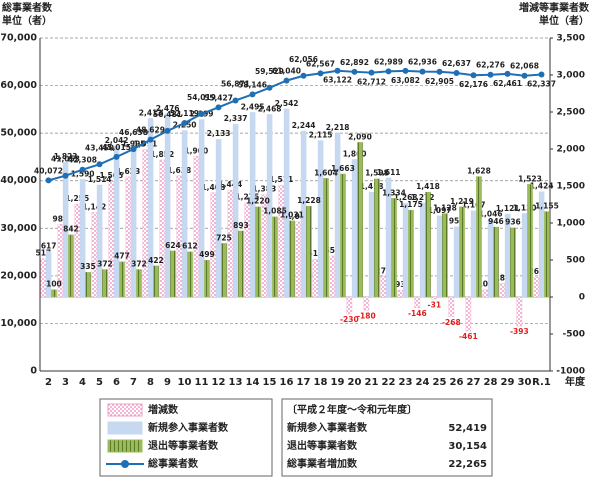 Image resolution: width=591 pixels, height=480 pixels. What do you see at coordinates (99, 147) in the screenshot?
I see `data-label: 43,450` at bounding box center [99, 147].